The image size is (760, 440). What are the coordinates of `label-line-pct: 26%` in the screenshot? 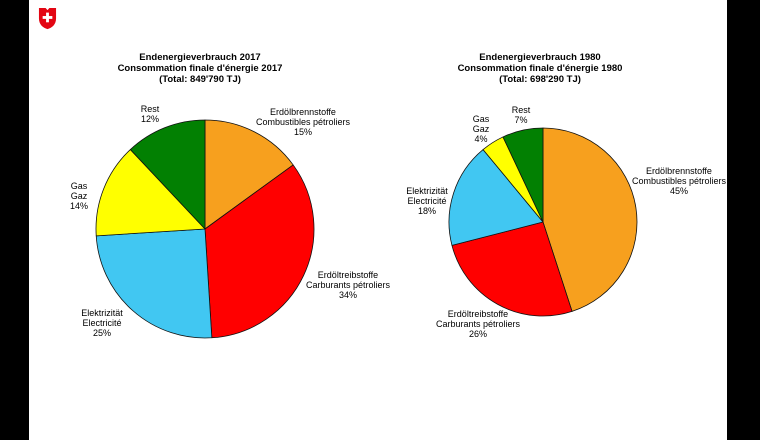 It's located at (478, 334).